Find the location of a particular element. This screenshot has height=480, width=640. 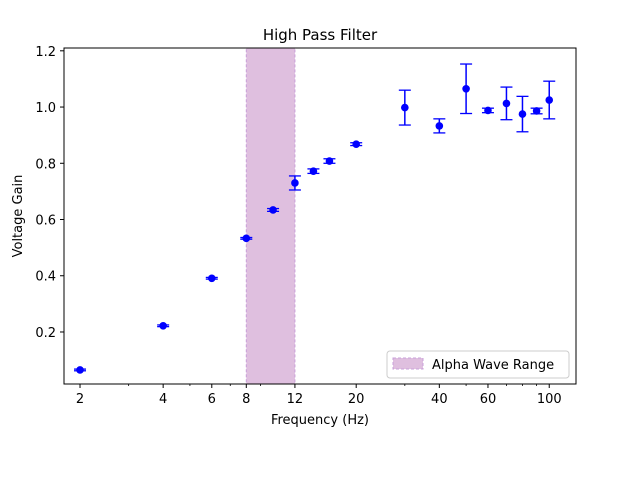

legend: Alpha Wave Range is located at coordinates (478, 364).